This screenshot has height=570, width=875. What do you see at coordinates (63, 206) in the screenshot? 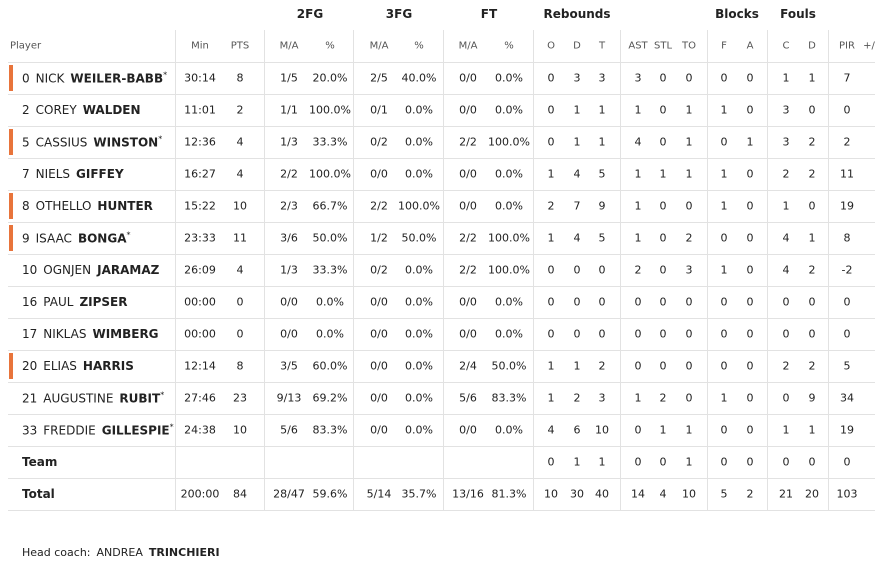
I see `player-first-name: OTHELLO` at bounding box center [63, 206].